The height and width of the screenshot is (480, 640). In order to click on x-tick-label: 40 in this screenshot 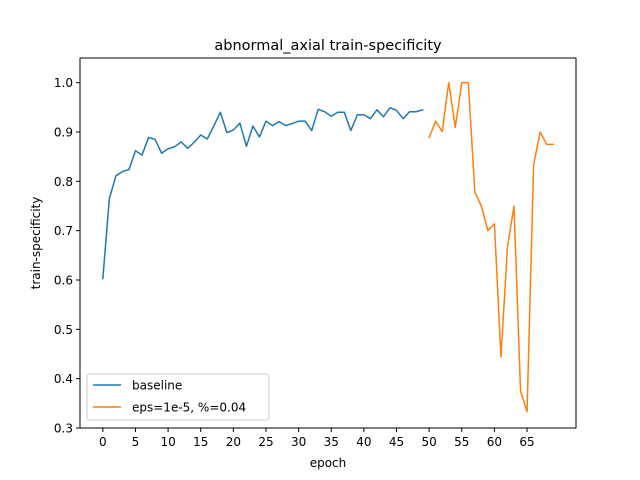, I will do `click(363, 442)`.